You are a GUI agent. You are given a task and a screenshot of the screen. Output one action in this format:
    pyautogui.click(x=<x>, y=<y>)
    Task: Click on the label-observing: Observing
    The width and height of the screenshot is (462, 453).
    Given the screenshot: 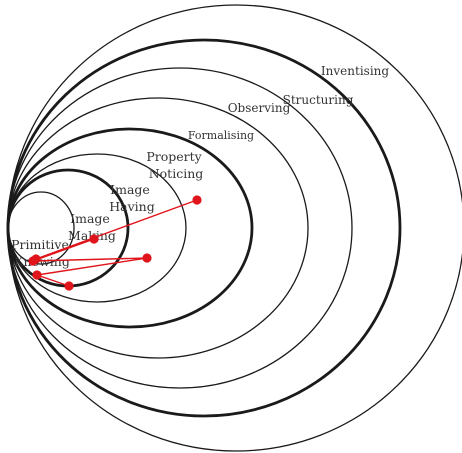 What is the action you would take?
    pyautogui.click(x=259, y=108)
    